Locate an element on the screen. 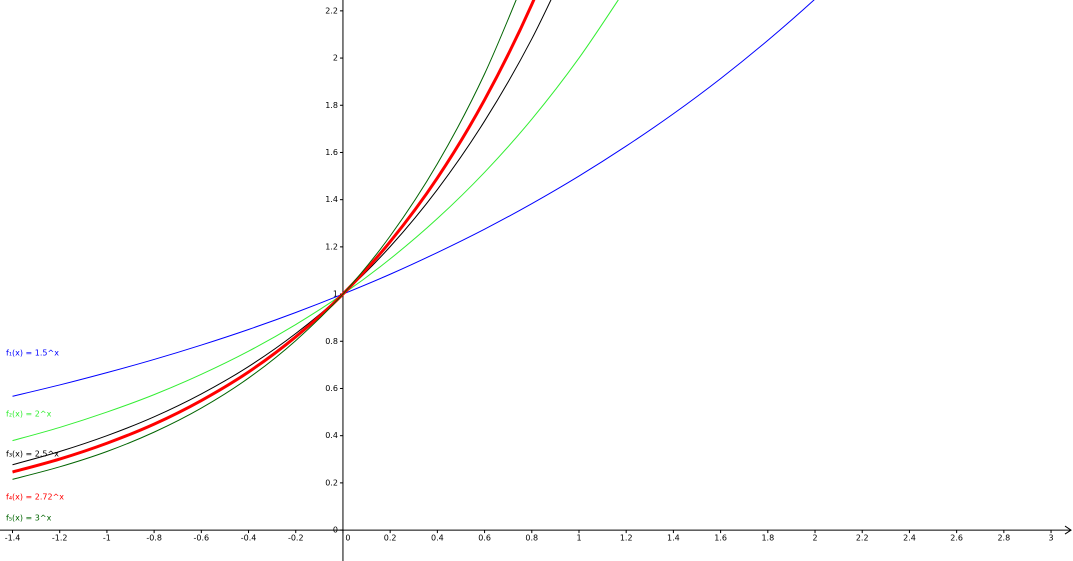  x-tick-label: 0.6 is located at coordinates (484, 538).